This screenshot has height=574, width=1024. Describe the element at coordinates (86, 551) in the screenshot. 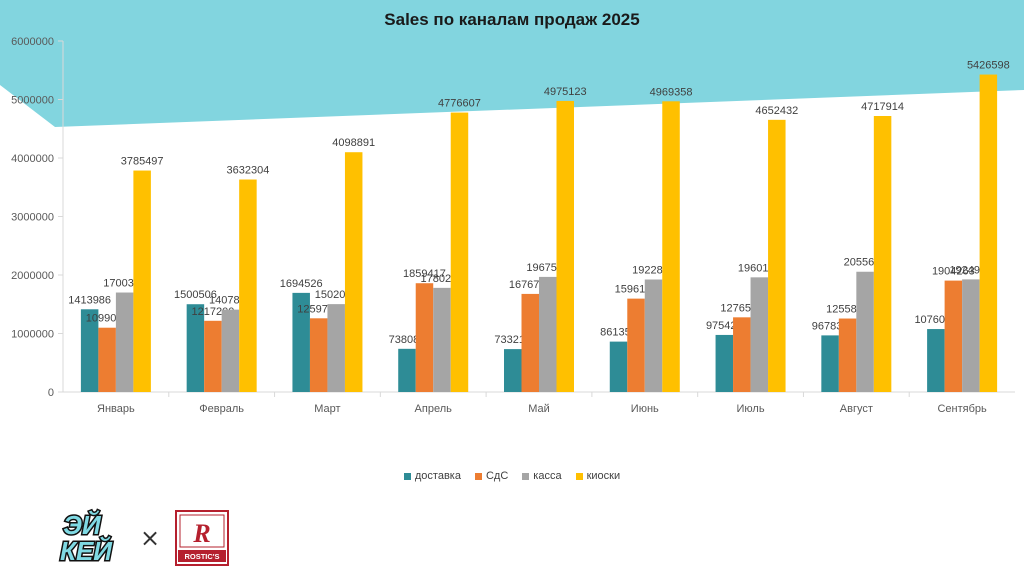

I see `ay-kay-logo-line2: КЕЙ` at that location.